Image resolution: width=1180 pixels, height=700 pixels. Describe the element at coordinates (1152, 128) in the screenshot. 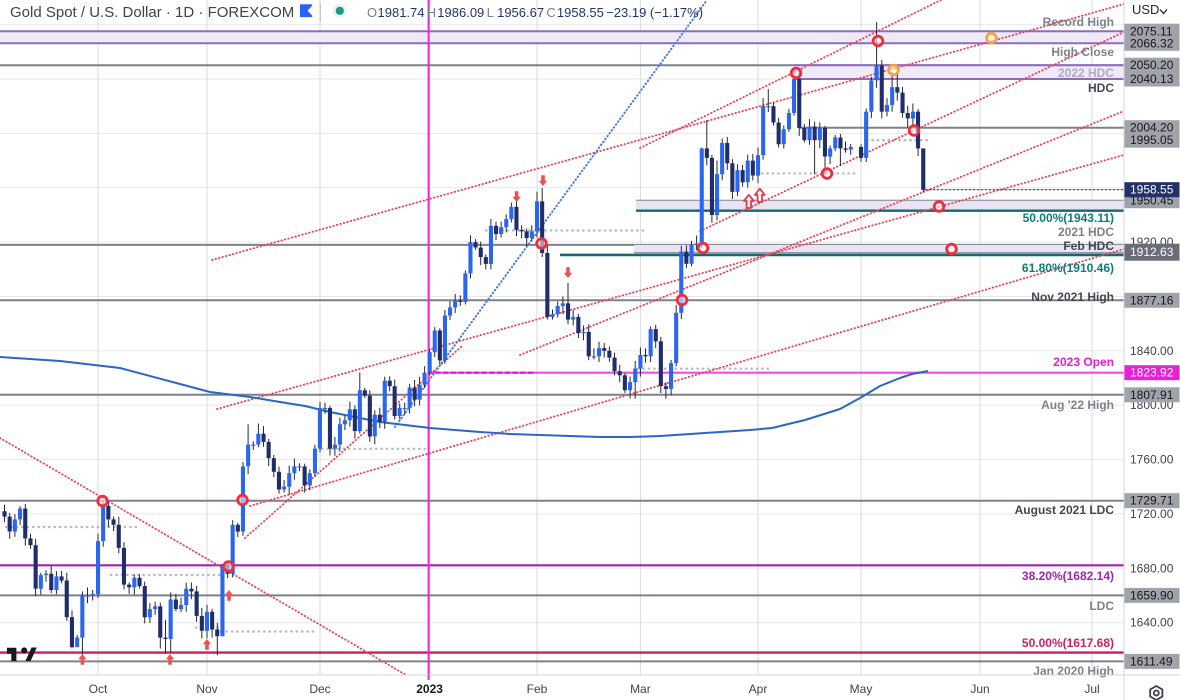

I see `svg-text: 2004.20` at that location.